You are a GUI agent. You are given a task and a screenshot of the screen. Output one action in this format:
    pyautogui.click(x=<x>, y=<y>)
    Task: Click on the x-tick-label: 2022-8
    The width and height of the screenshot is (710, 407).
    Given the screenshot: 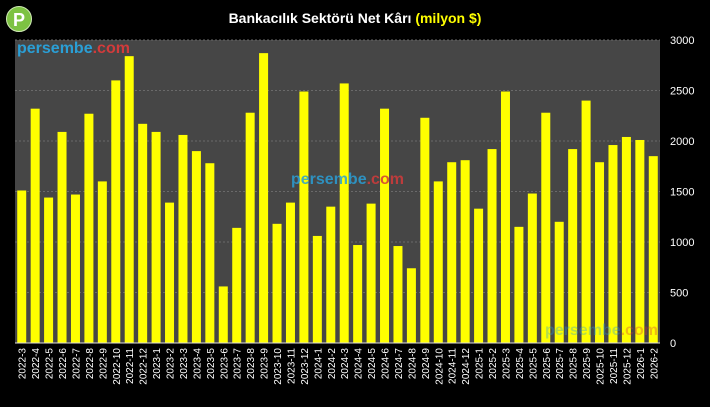 What is the action you would take?
    pyautogui.click(x=90, y=364)
    